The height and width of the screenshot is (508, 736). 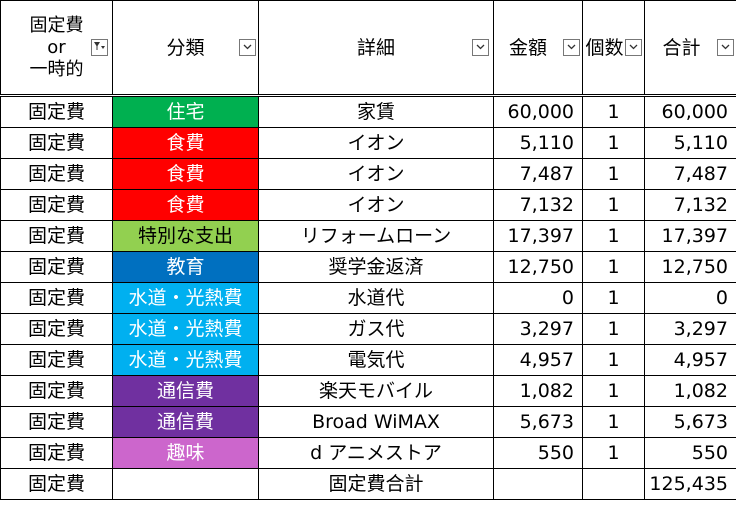 What do you see at coordinates (185, 111) in the screenshot?
I see `category-cell: 住宅` at bounding box center [185, 111].